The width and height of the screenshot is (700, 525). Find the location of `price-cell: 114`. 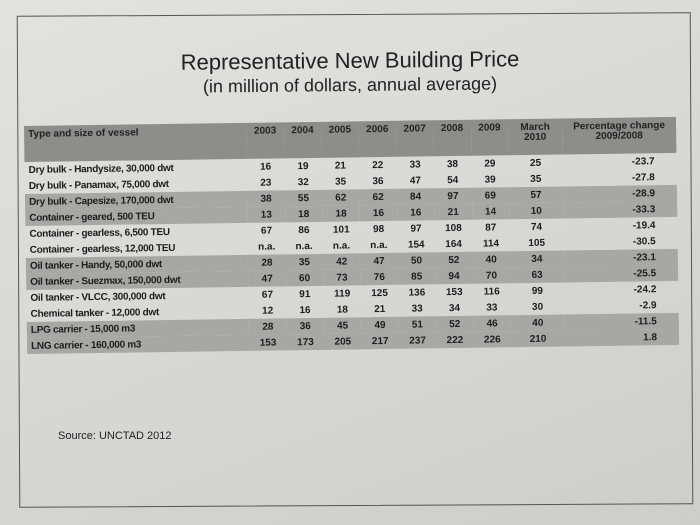

price-cell: 114 is located at coordinates (491, 243).